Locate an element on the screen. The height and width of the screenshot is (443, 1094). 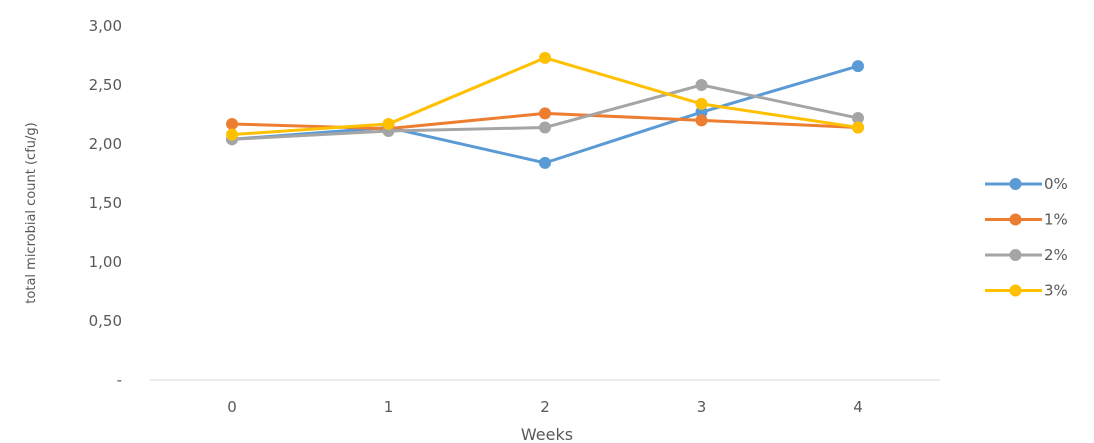
legend-entry: 0% is located at coordinates (1026, 184).